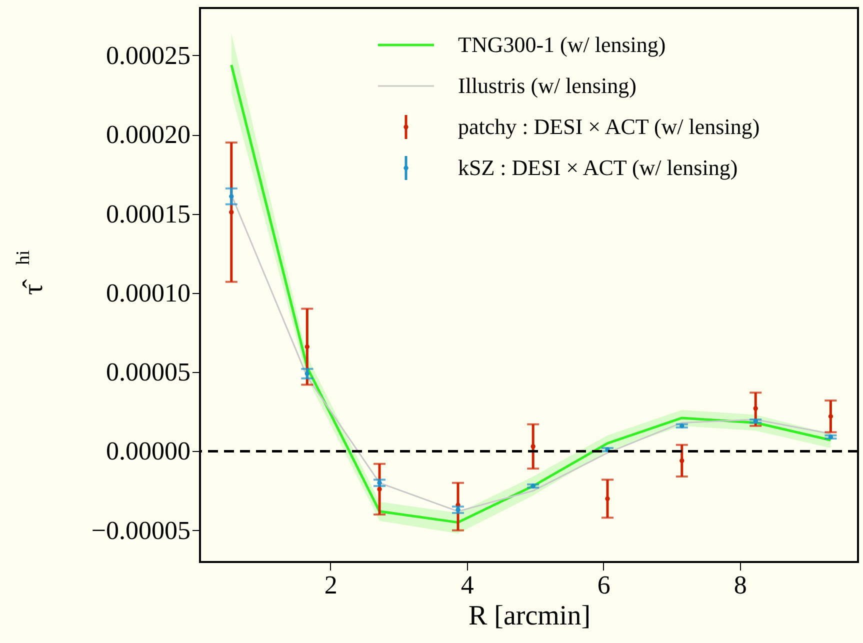 This screenshot has width=863, height=643. I want to click on y-tick-label: −0.00005, so click(140, 530).